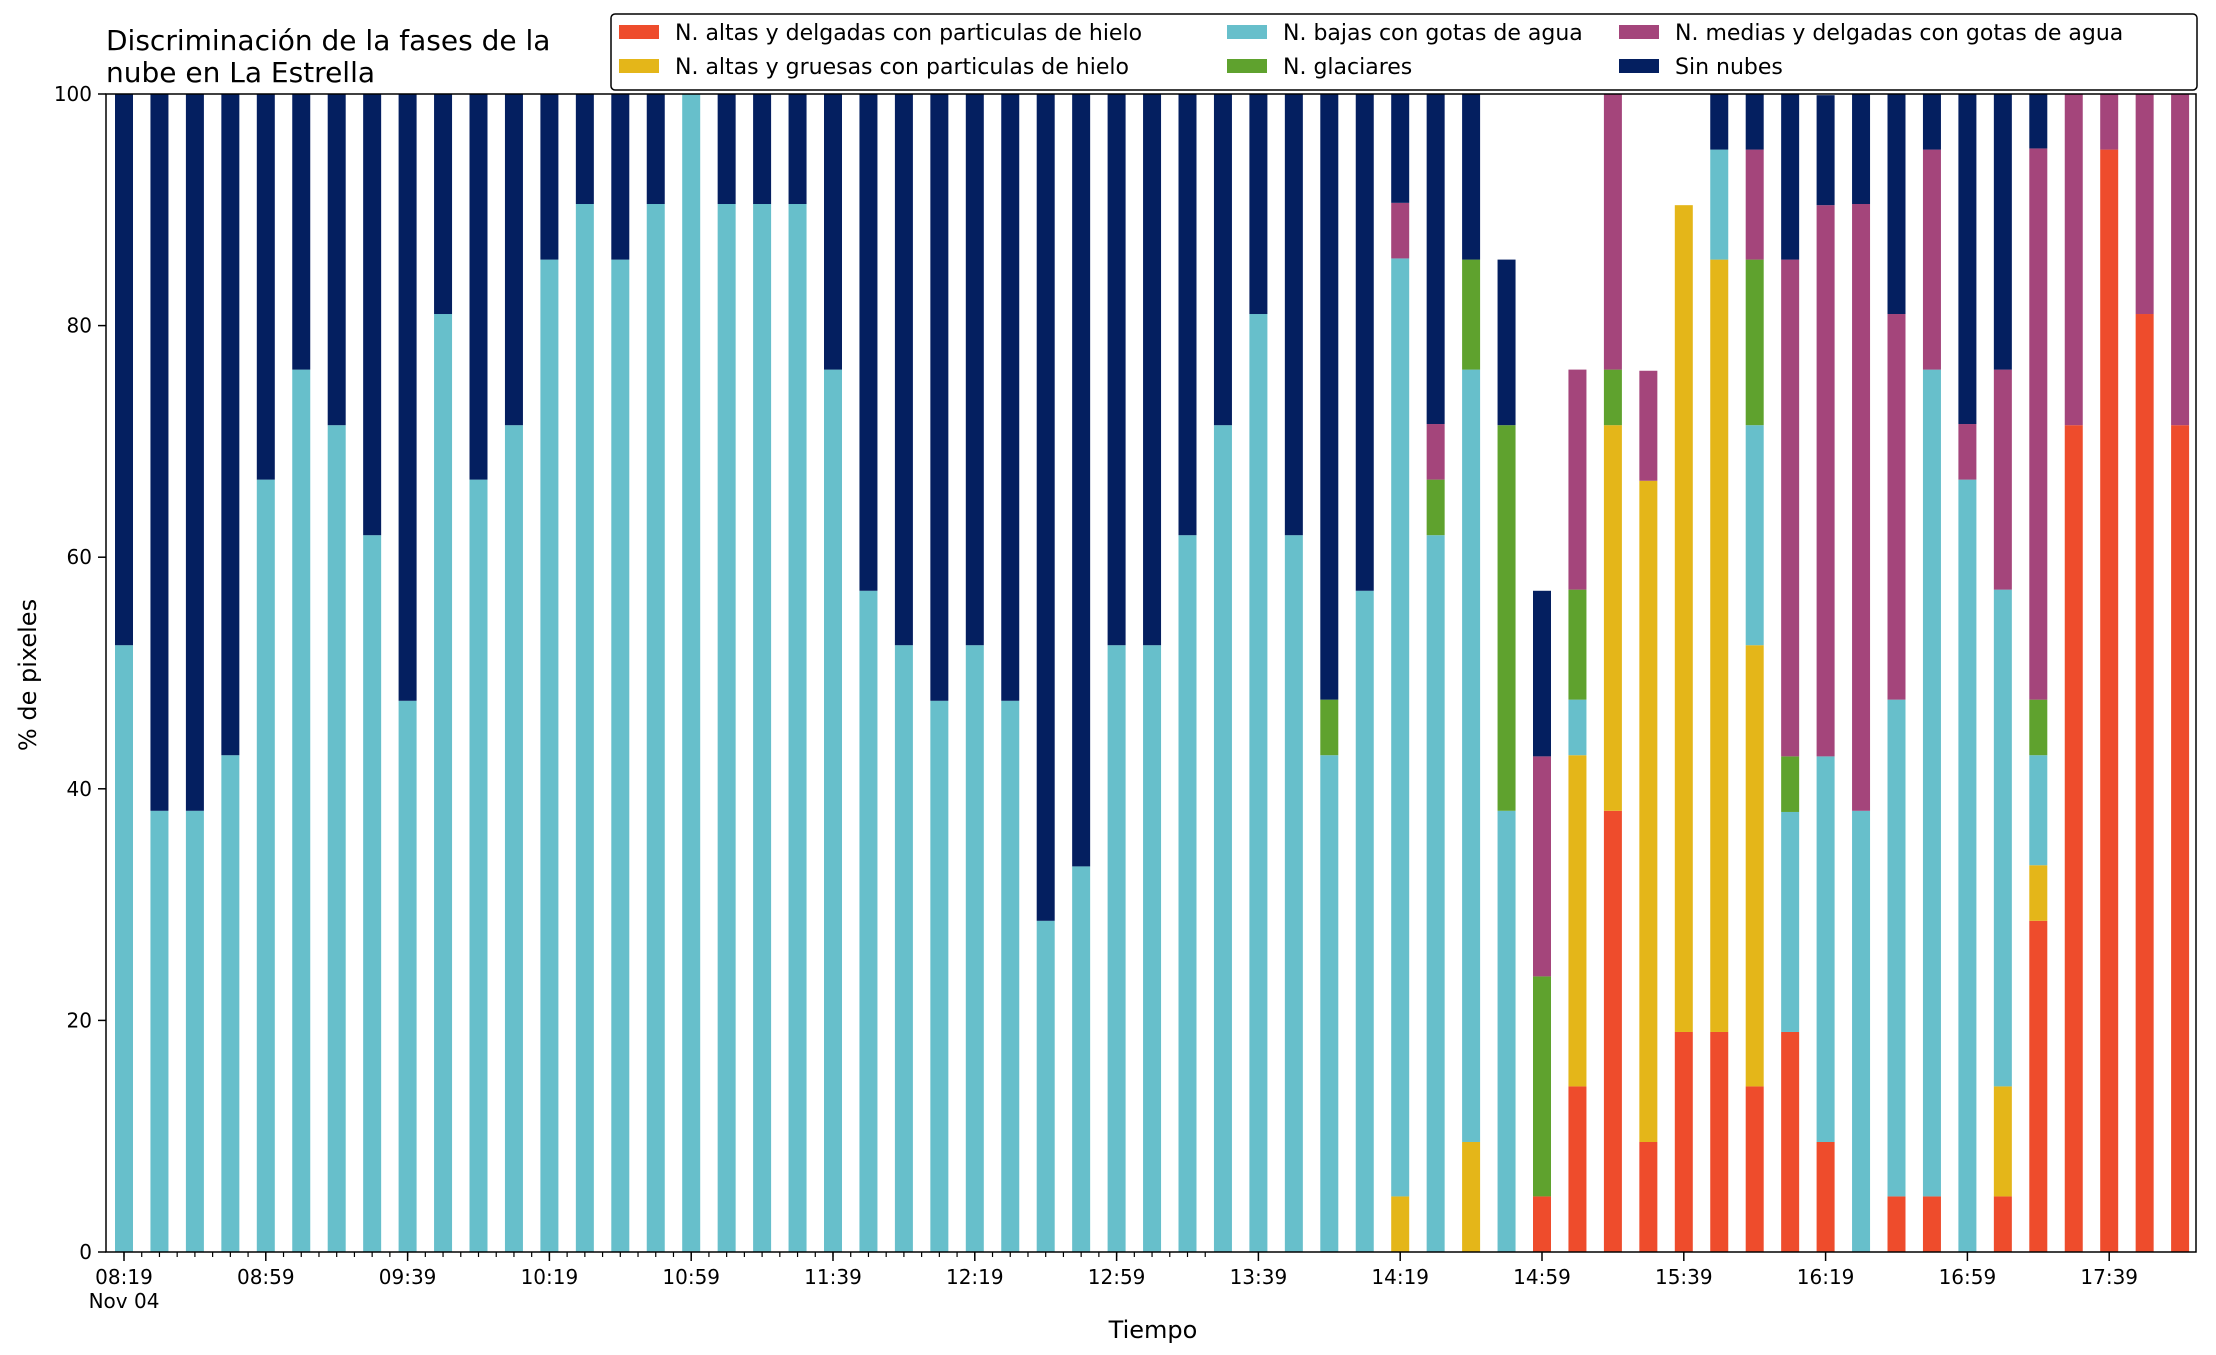 Image resolution: width=2216 pixels, height=1355 pixels. I want to click on bar-segment-s3-i38, so click(1471, 314).